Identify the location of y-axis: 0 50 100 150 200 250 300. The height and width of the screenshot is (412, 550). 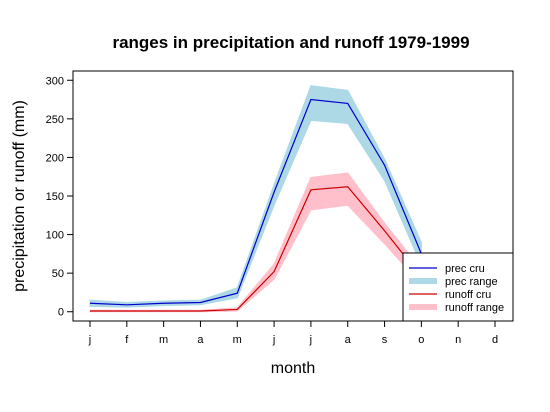
(60, 197).